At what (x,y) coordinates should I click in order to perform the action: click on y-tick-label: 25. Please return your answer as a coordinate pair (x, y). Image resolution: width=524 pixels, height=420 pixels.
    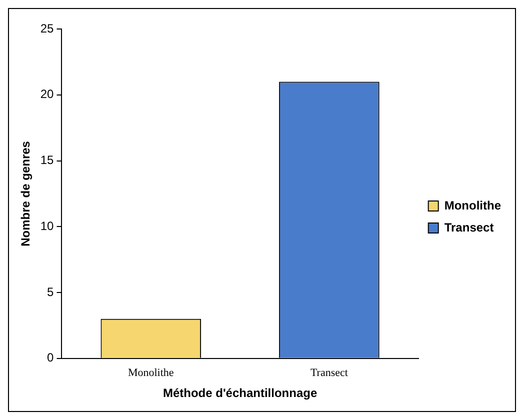
    Looking at the image, I should click on (47, 28).